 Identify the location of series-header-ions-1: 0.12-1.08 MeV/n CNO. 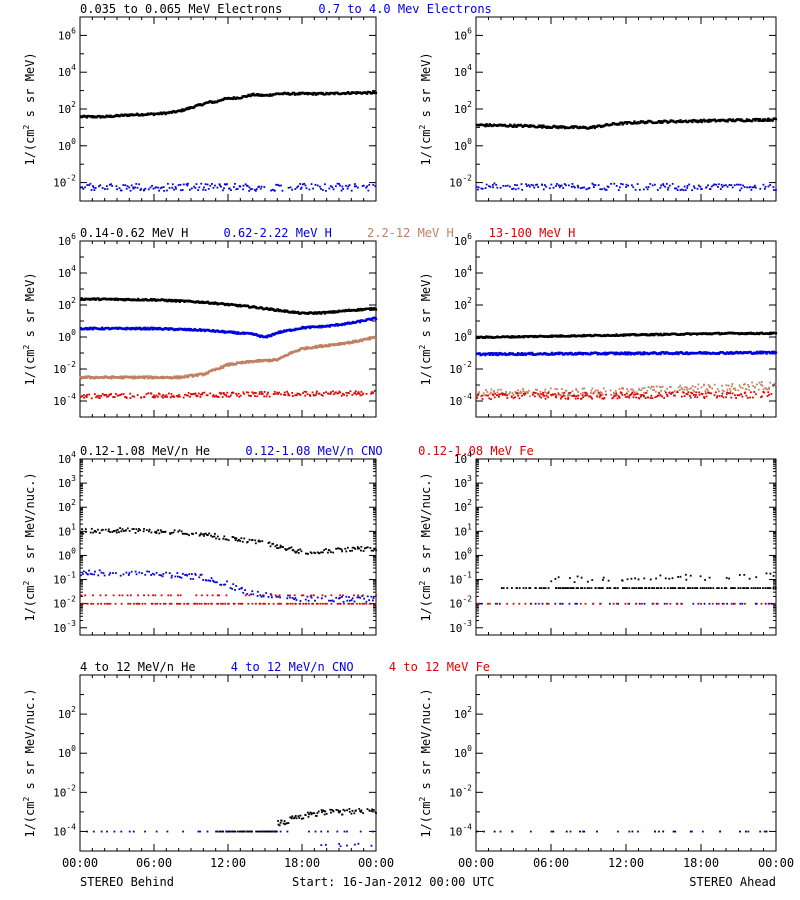
(313, 451).